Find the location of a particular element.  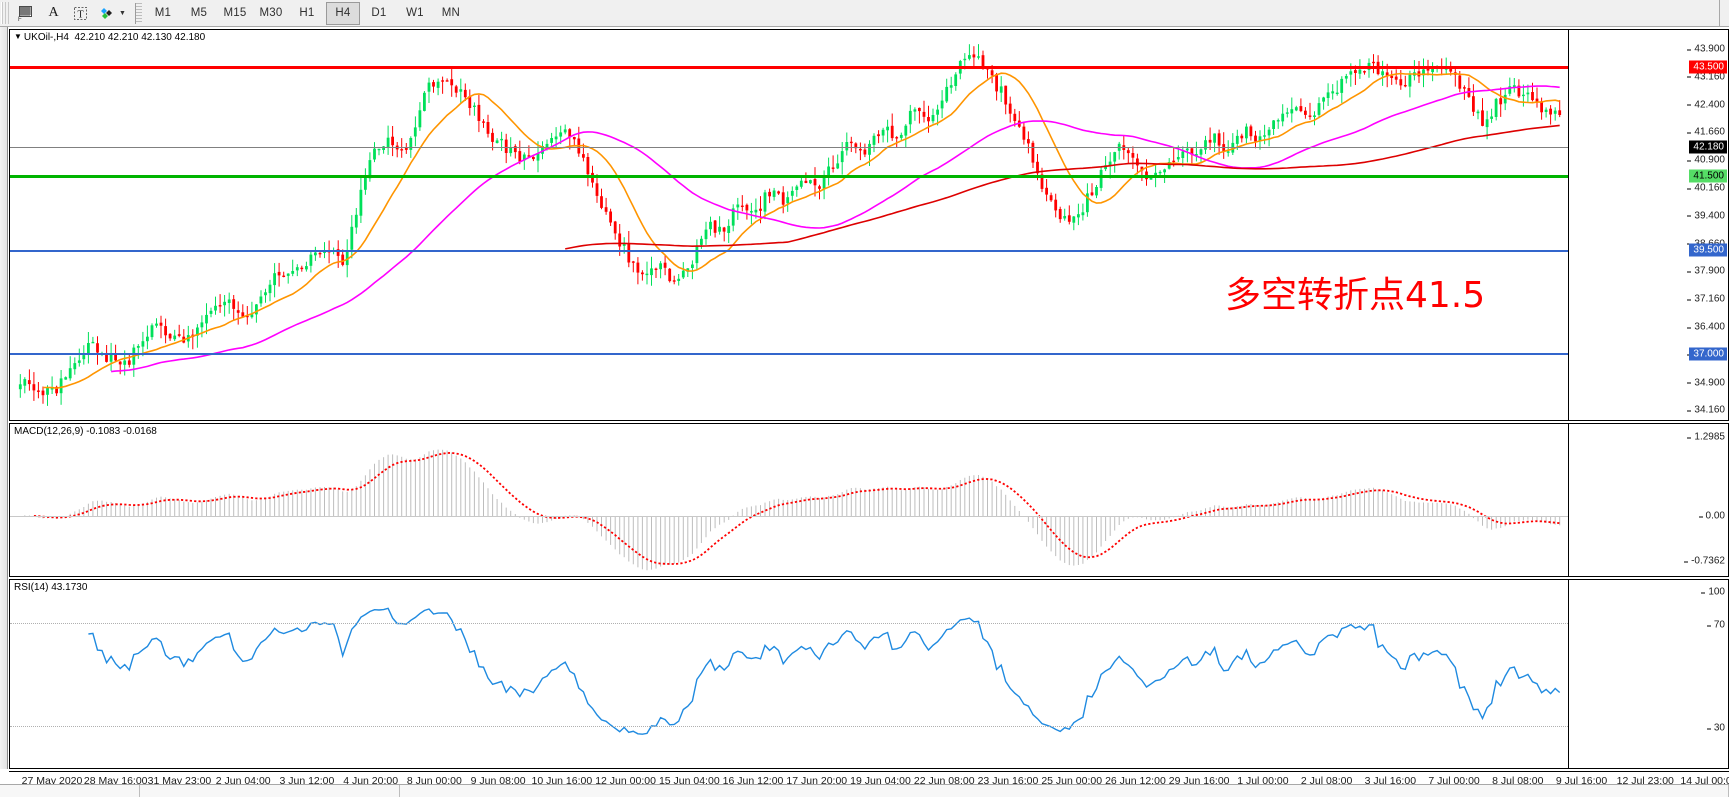

price-tick: 34.900 is located at coordinates (1706, 383).